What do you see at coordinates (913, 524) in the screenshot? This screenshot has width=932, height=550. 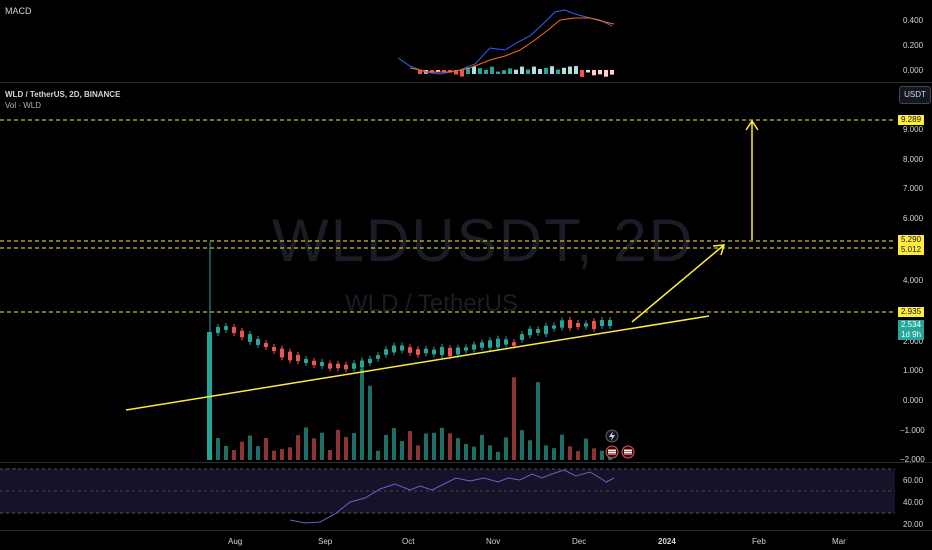 I see `rsi-axis-label: 20.00` at bounding box center [913, 524].